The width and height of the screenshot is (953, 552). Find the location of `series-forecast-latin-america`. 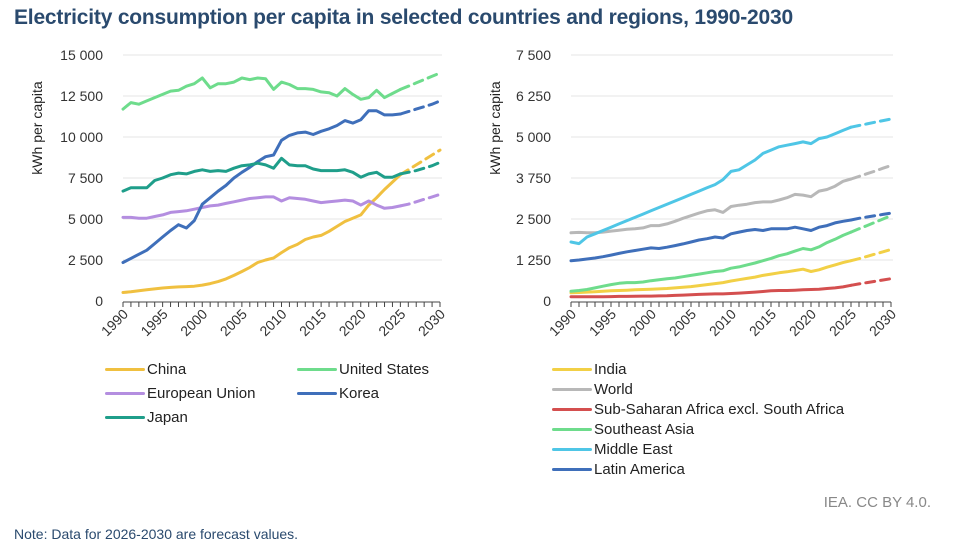

series-forecast-latin-america is located at coordinates (871, 216).